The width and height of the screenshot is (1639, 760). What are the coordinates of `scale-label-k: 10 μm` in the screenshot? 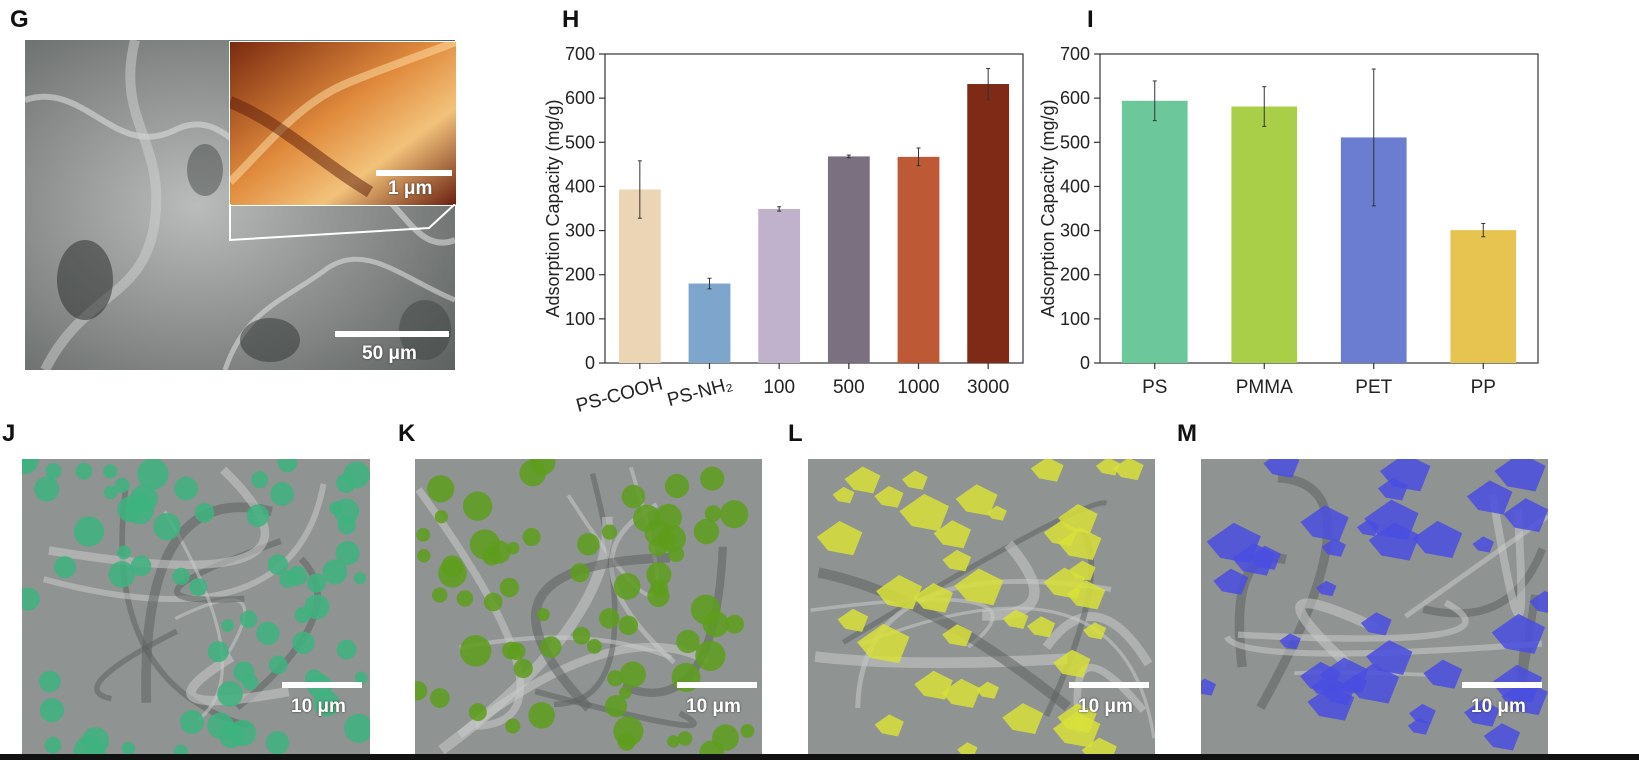 It's located at (713, 706).